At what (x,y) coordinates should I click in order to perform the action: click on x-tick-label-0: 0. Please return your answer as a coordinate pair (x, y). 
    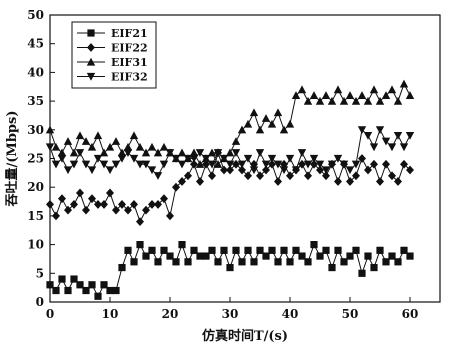
    Looking at the image, I should click on (50, 314).